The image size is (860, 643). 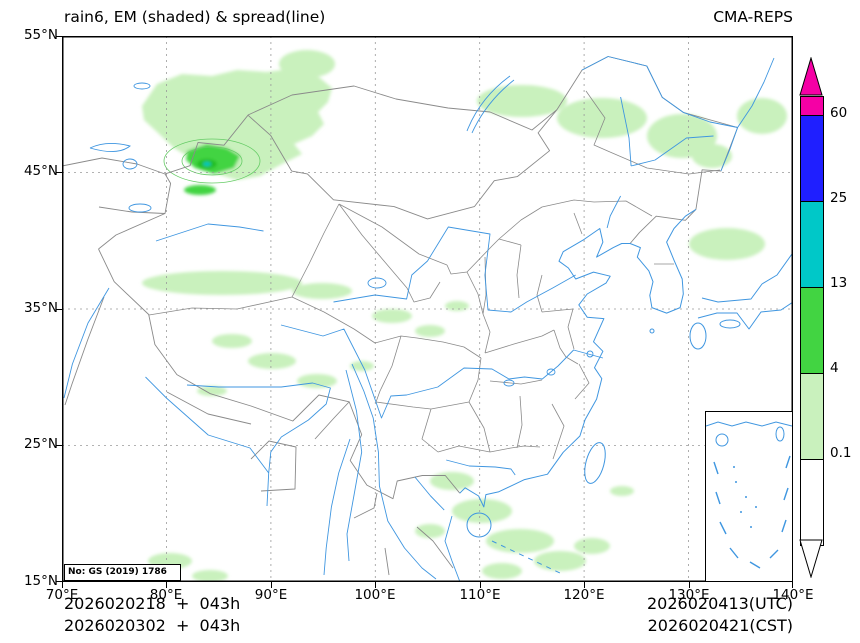 What do you see at coordinates (40, 444) in the screenshot?
I see `y-axis-label: 25°N` at bounding box center [40, 444].